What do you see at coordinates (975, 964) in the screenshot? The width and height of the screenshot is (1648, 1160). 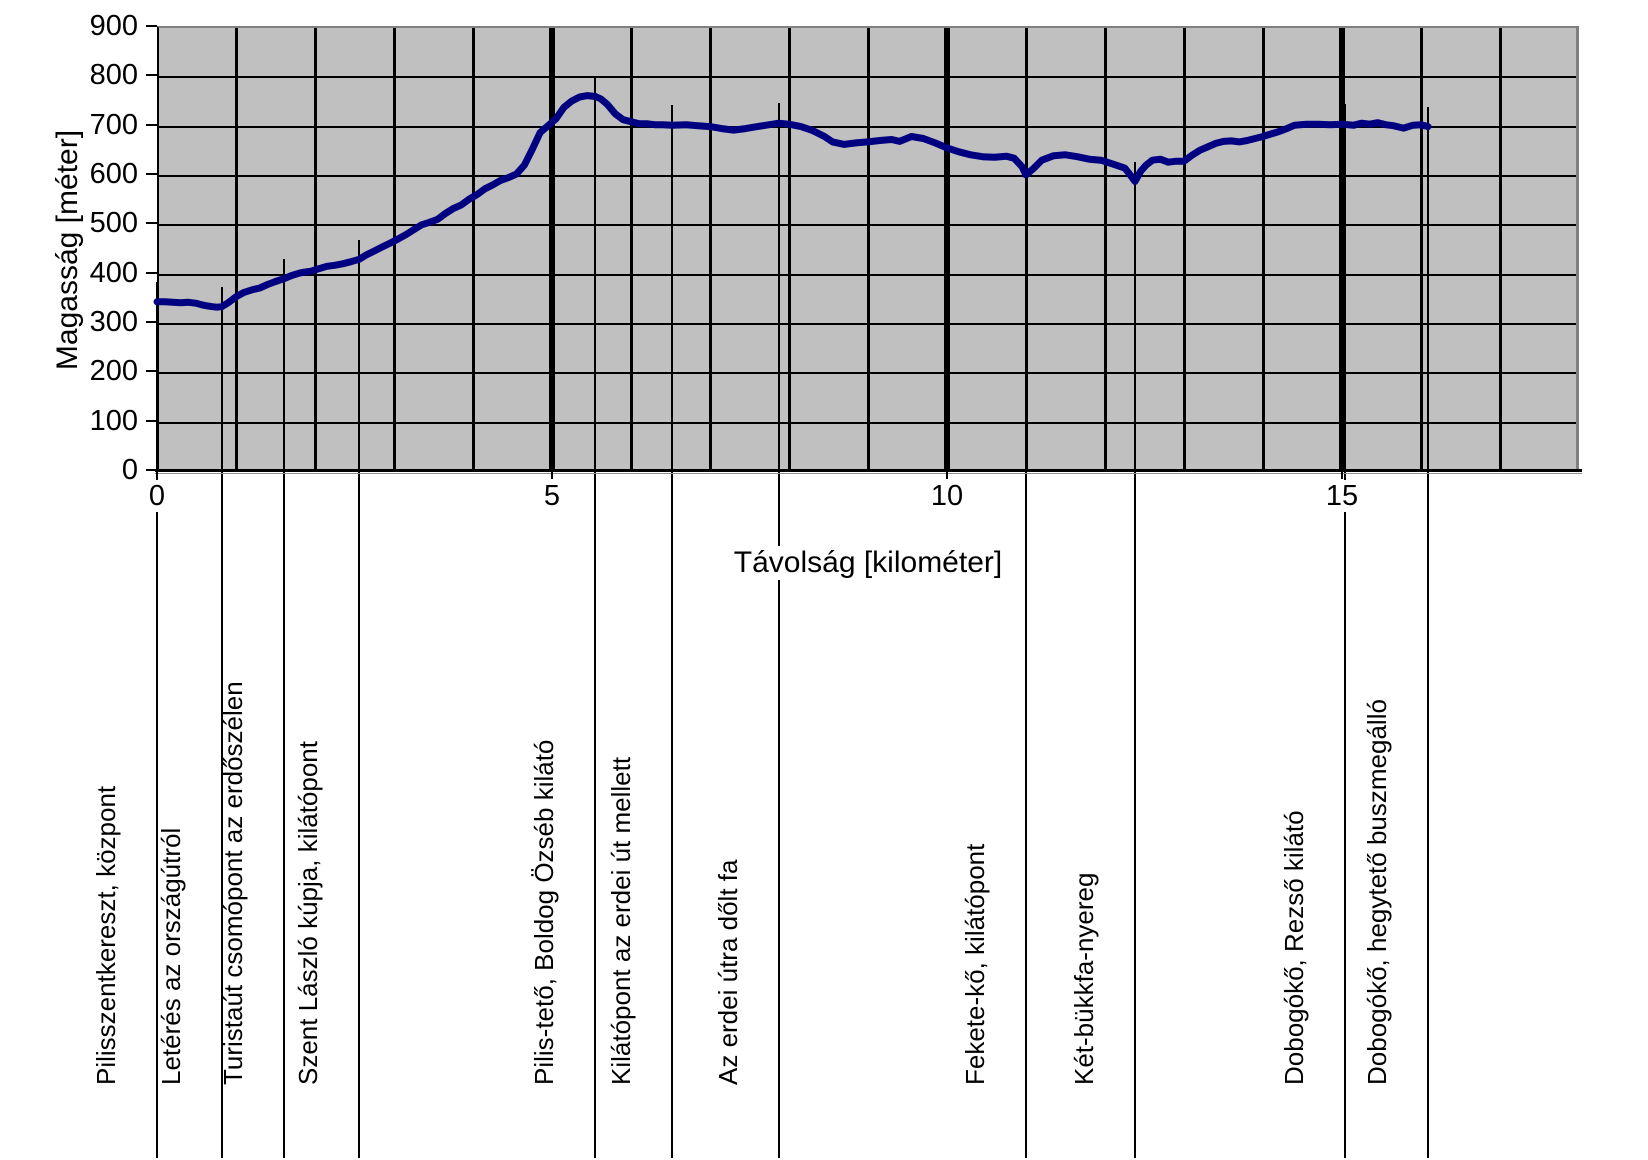 I see `waypoint-label: Fekete-kő, kilátópont` at bounding box center [975, 964].